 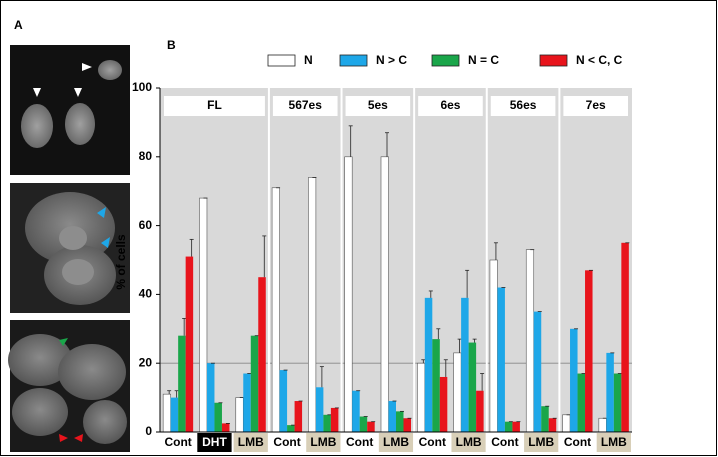 I want to click on panel-label: B, so click(x=171, y=45).